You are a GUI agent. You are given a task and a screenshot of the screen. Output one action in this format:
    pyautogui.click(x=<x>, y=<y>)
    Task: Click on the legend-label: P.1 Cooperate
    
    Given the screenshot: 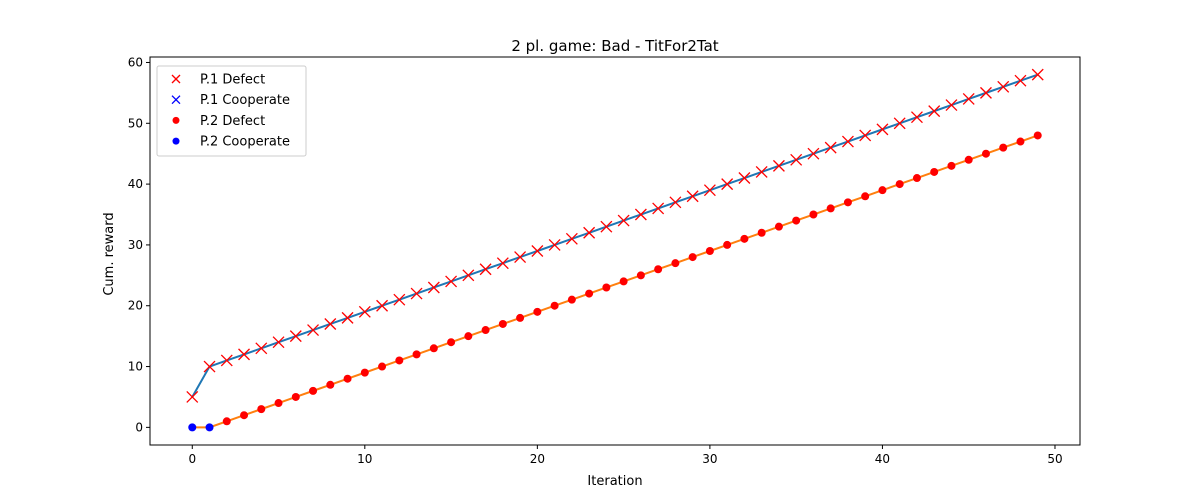 What is the action you would take?
    pyautogui.click(x=245, y=100)
    